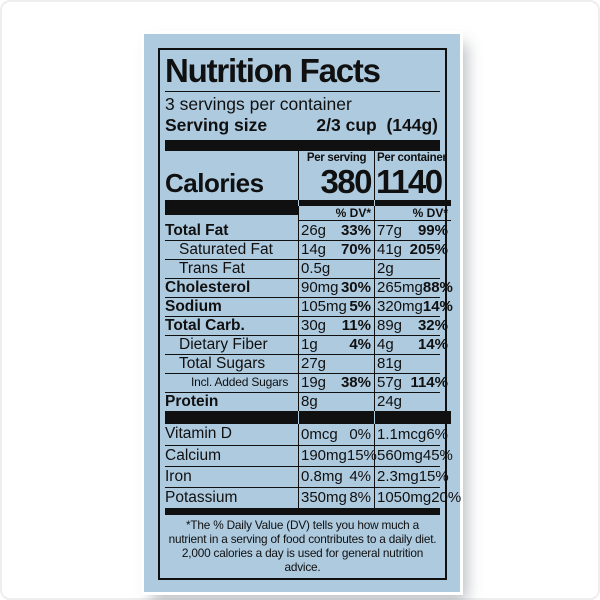 The width and height of the screenshot is (600, 600). What do you see at coordinates (409, 181) in the screenshot?
I see `calories-per-container-value: 1140` at bounding box center [409, 181].